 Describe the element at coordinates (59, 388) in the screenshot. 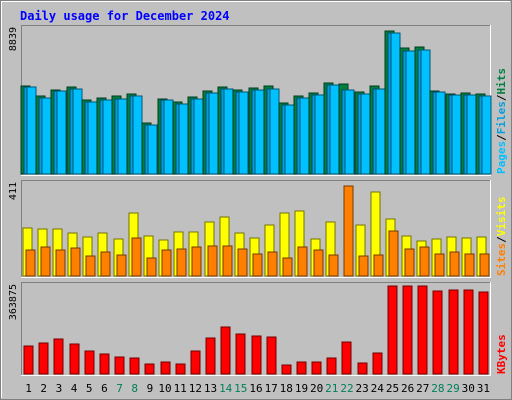

I see `day-label-3: 3` at that location.